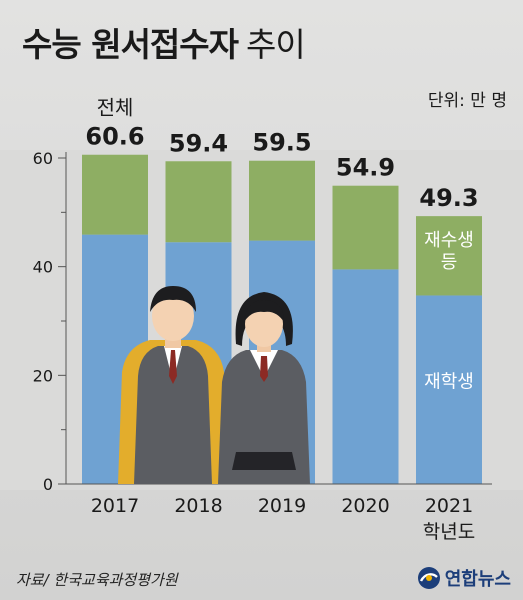  Describe the element at coordinates (198, 143) in the screenshot. I see `total-value-label: 59.4` at that location.